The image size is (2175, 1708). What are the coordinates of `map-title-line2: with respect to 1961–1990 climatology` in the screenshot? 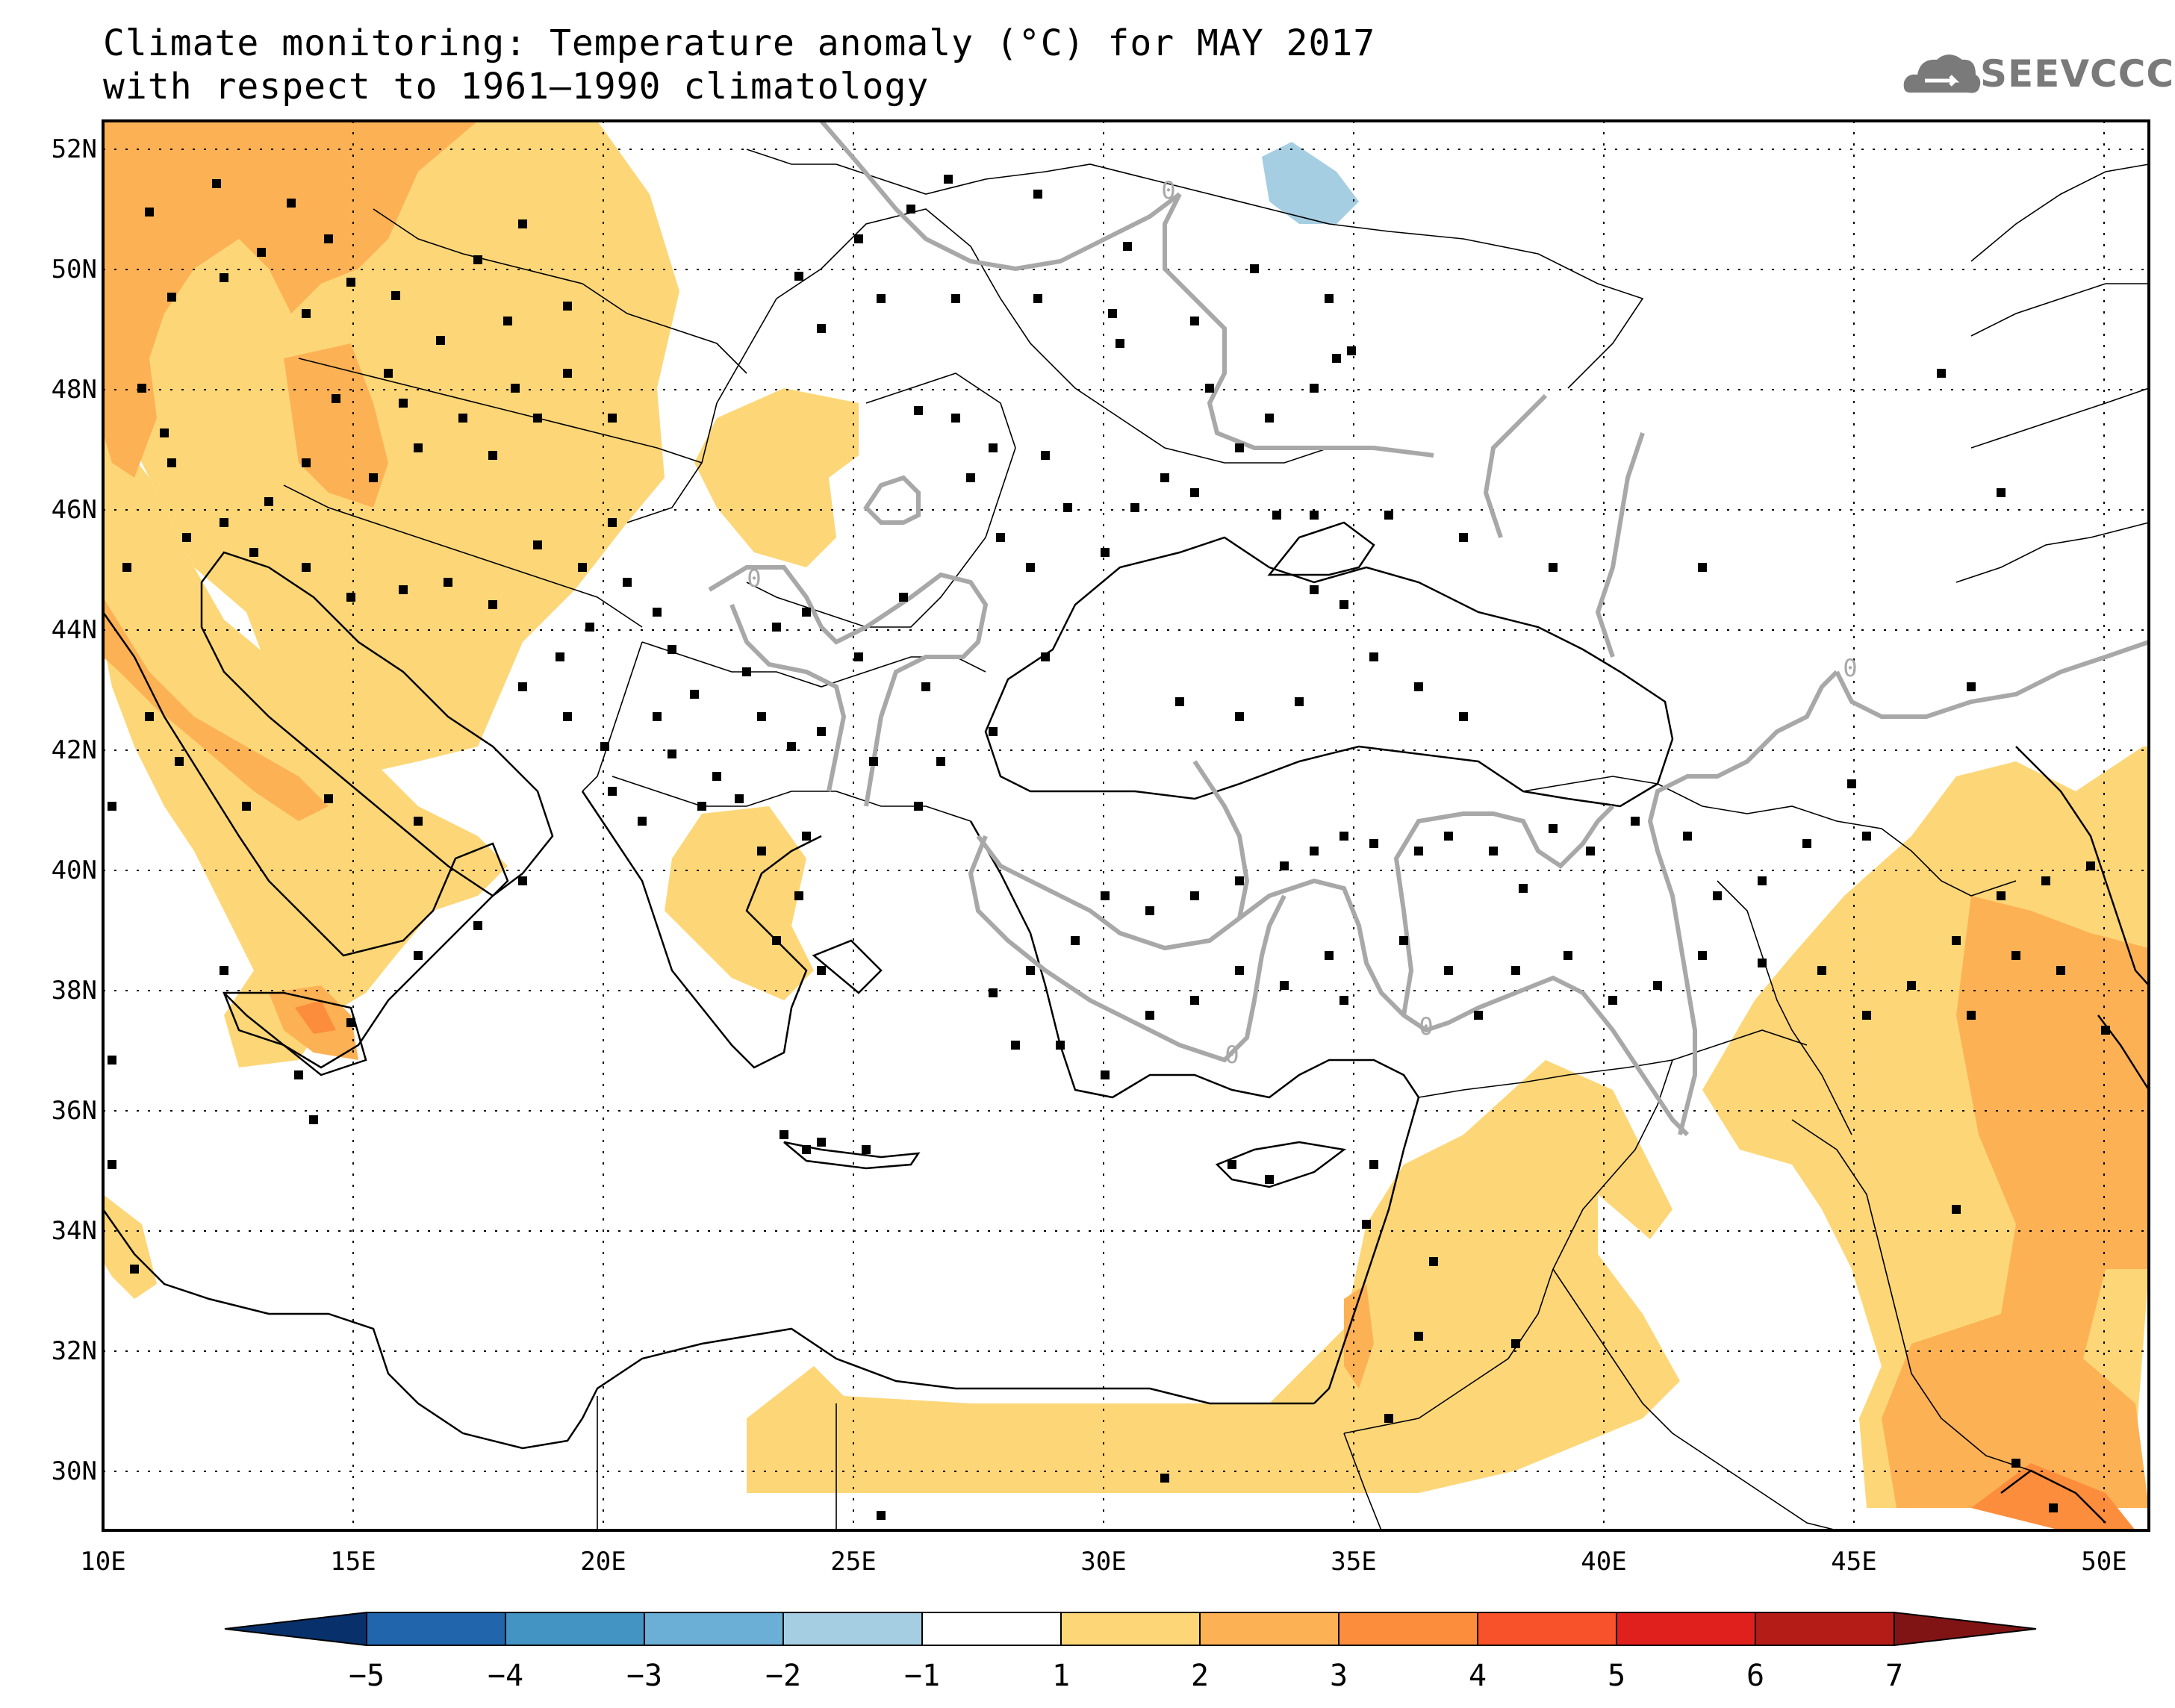 It's located at (516, 86).